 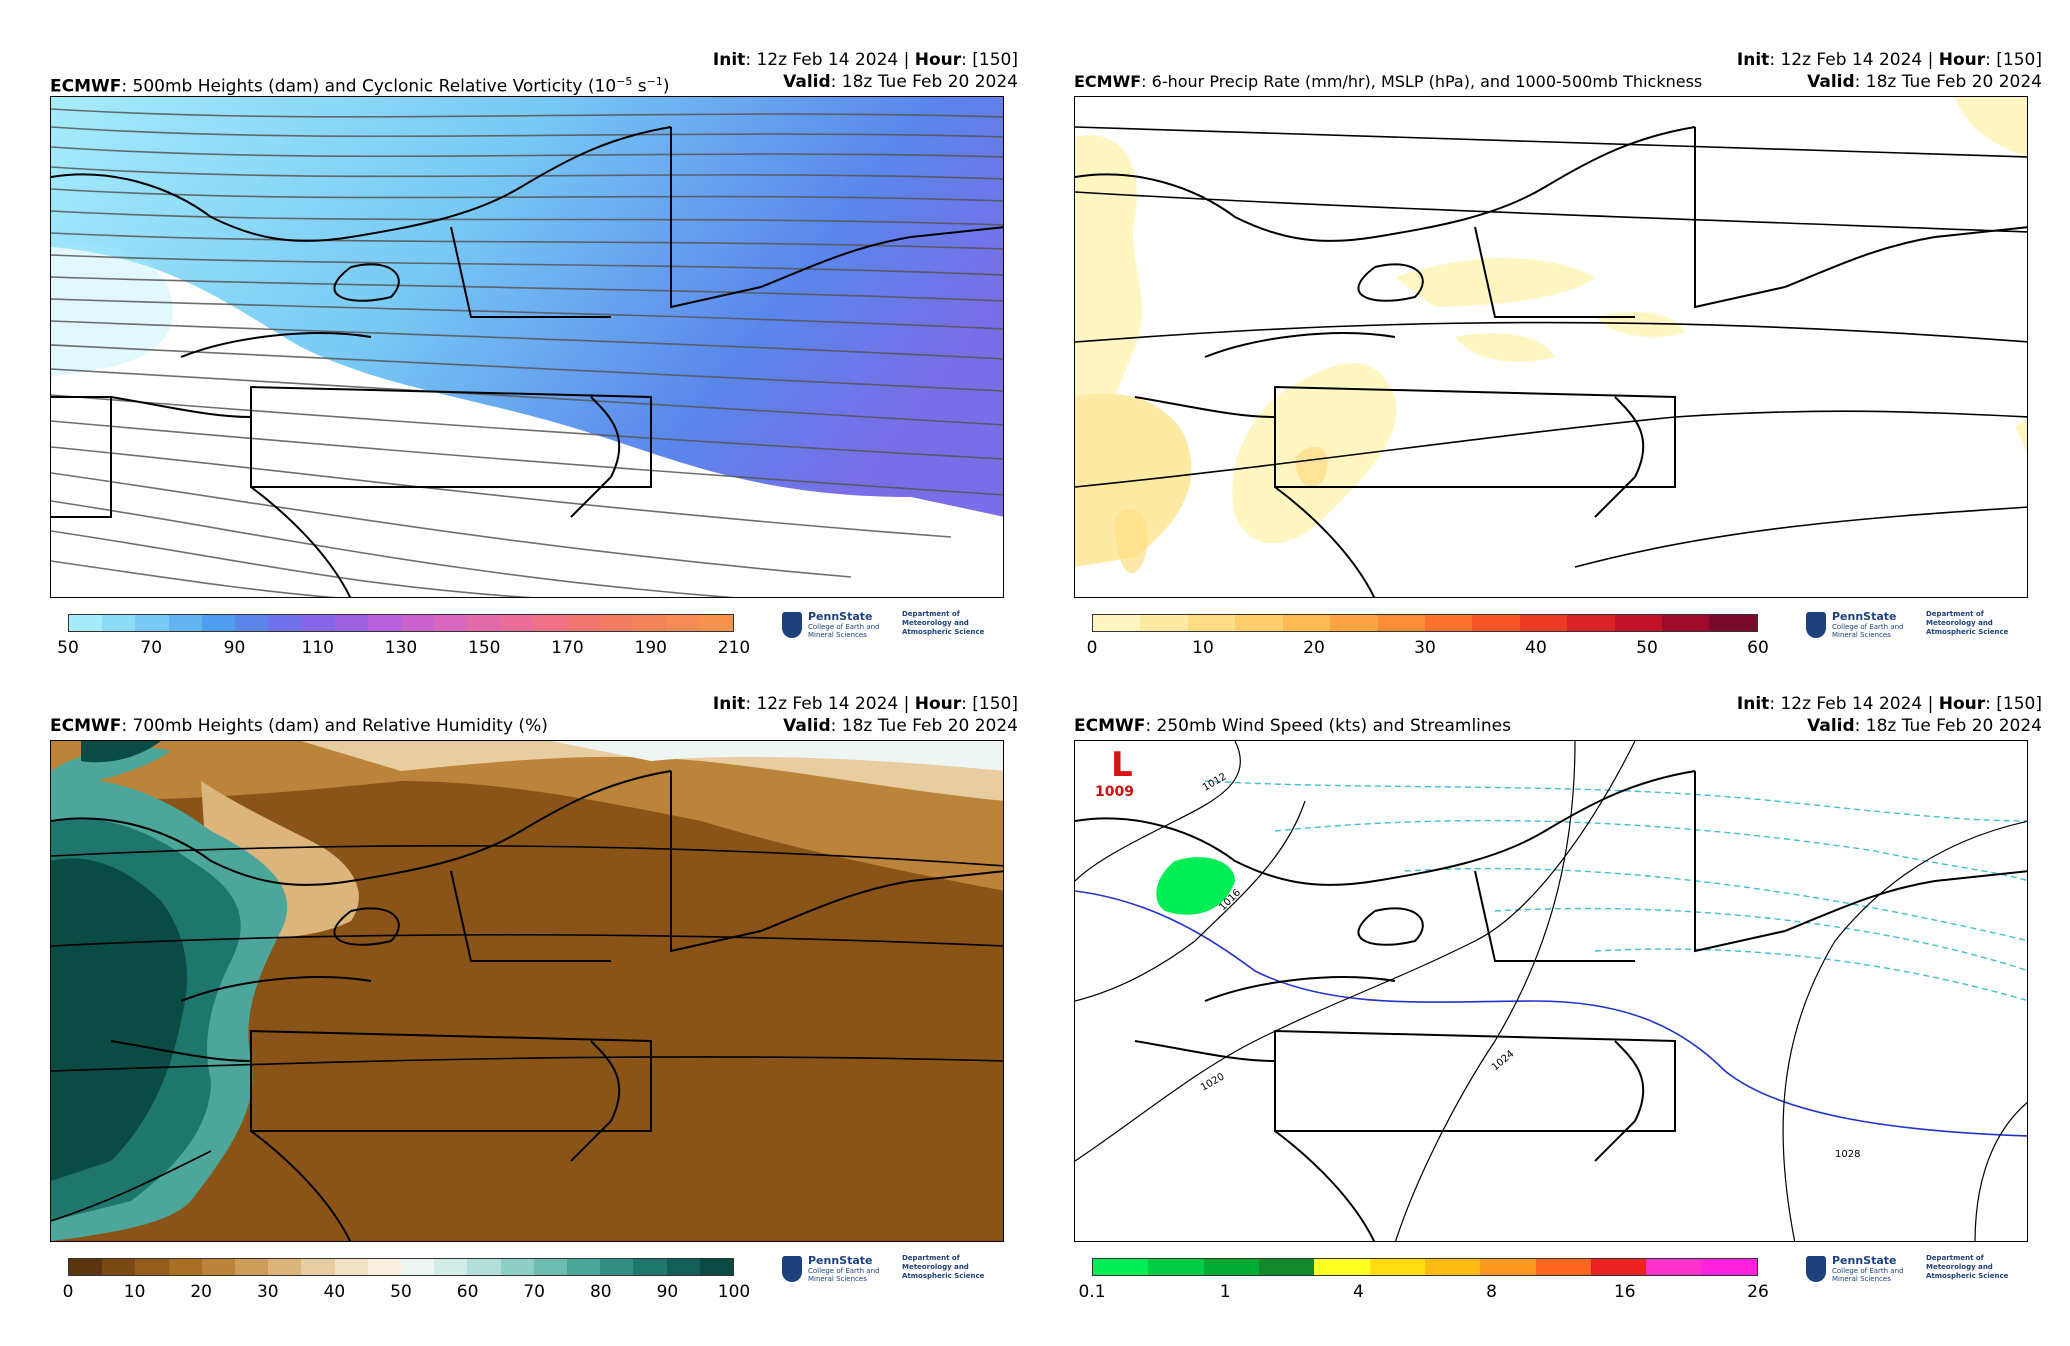 I want to click on colorbar-vorticity, so click(x=401, y=623).